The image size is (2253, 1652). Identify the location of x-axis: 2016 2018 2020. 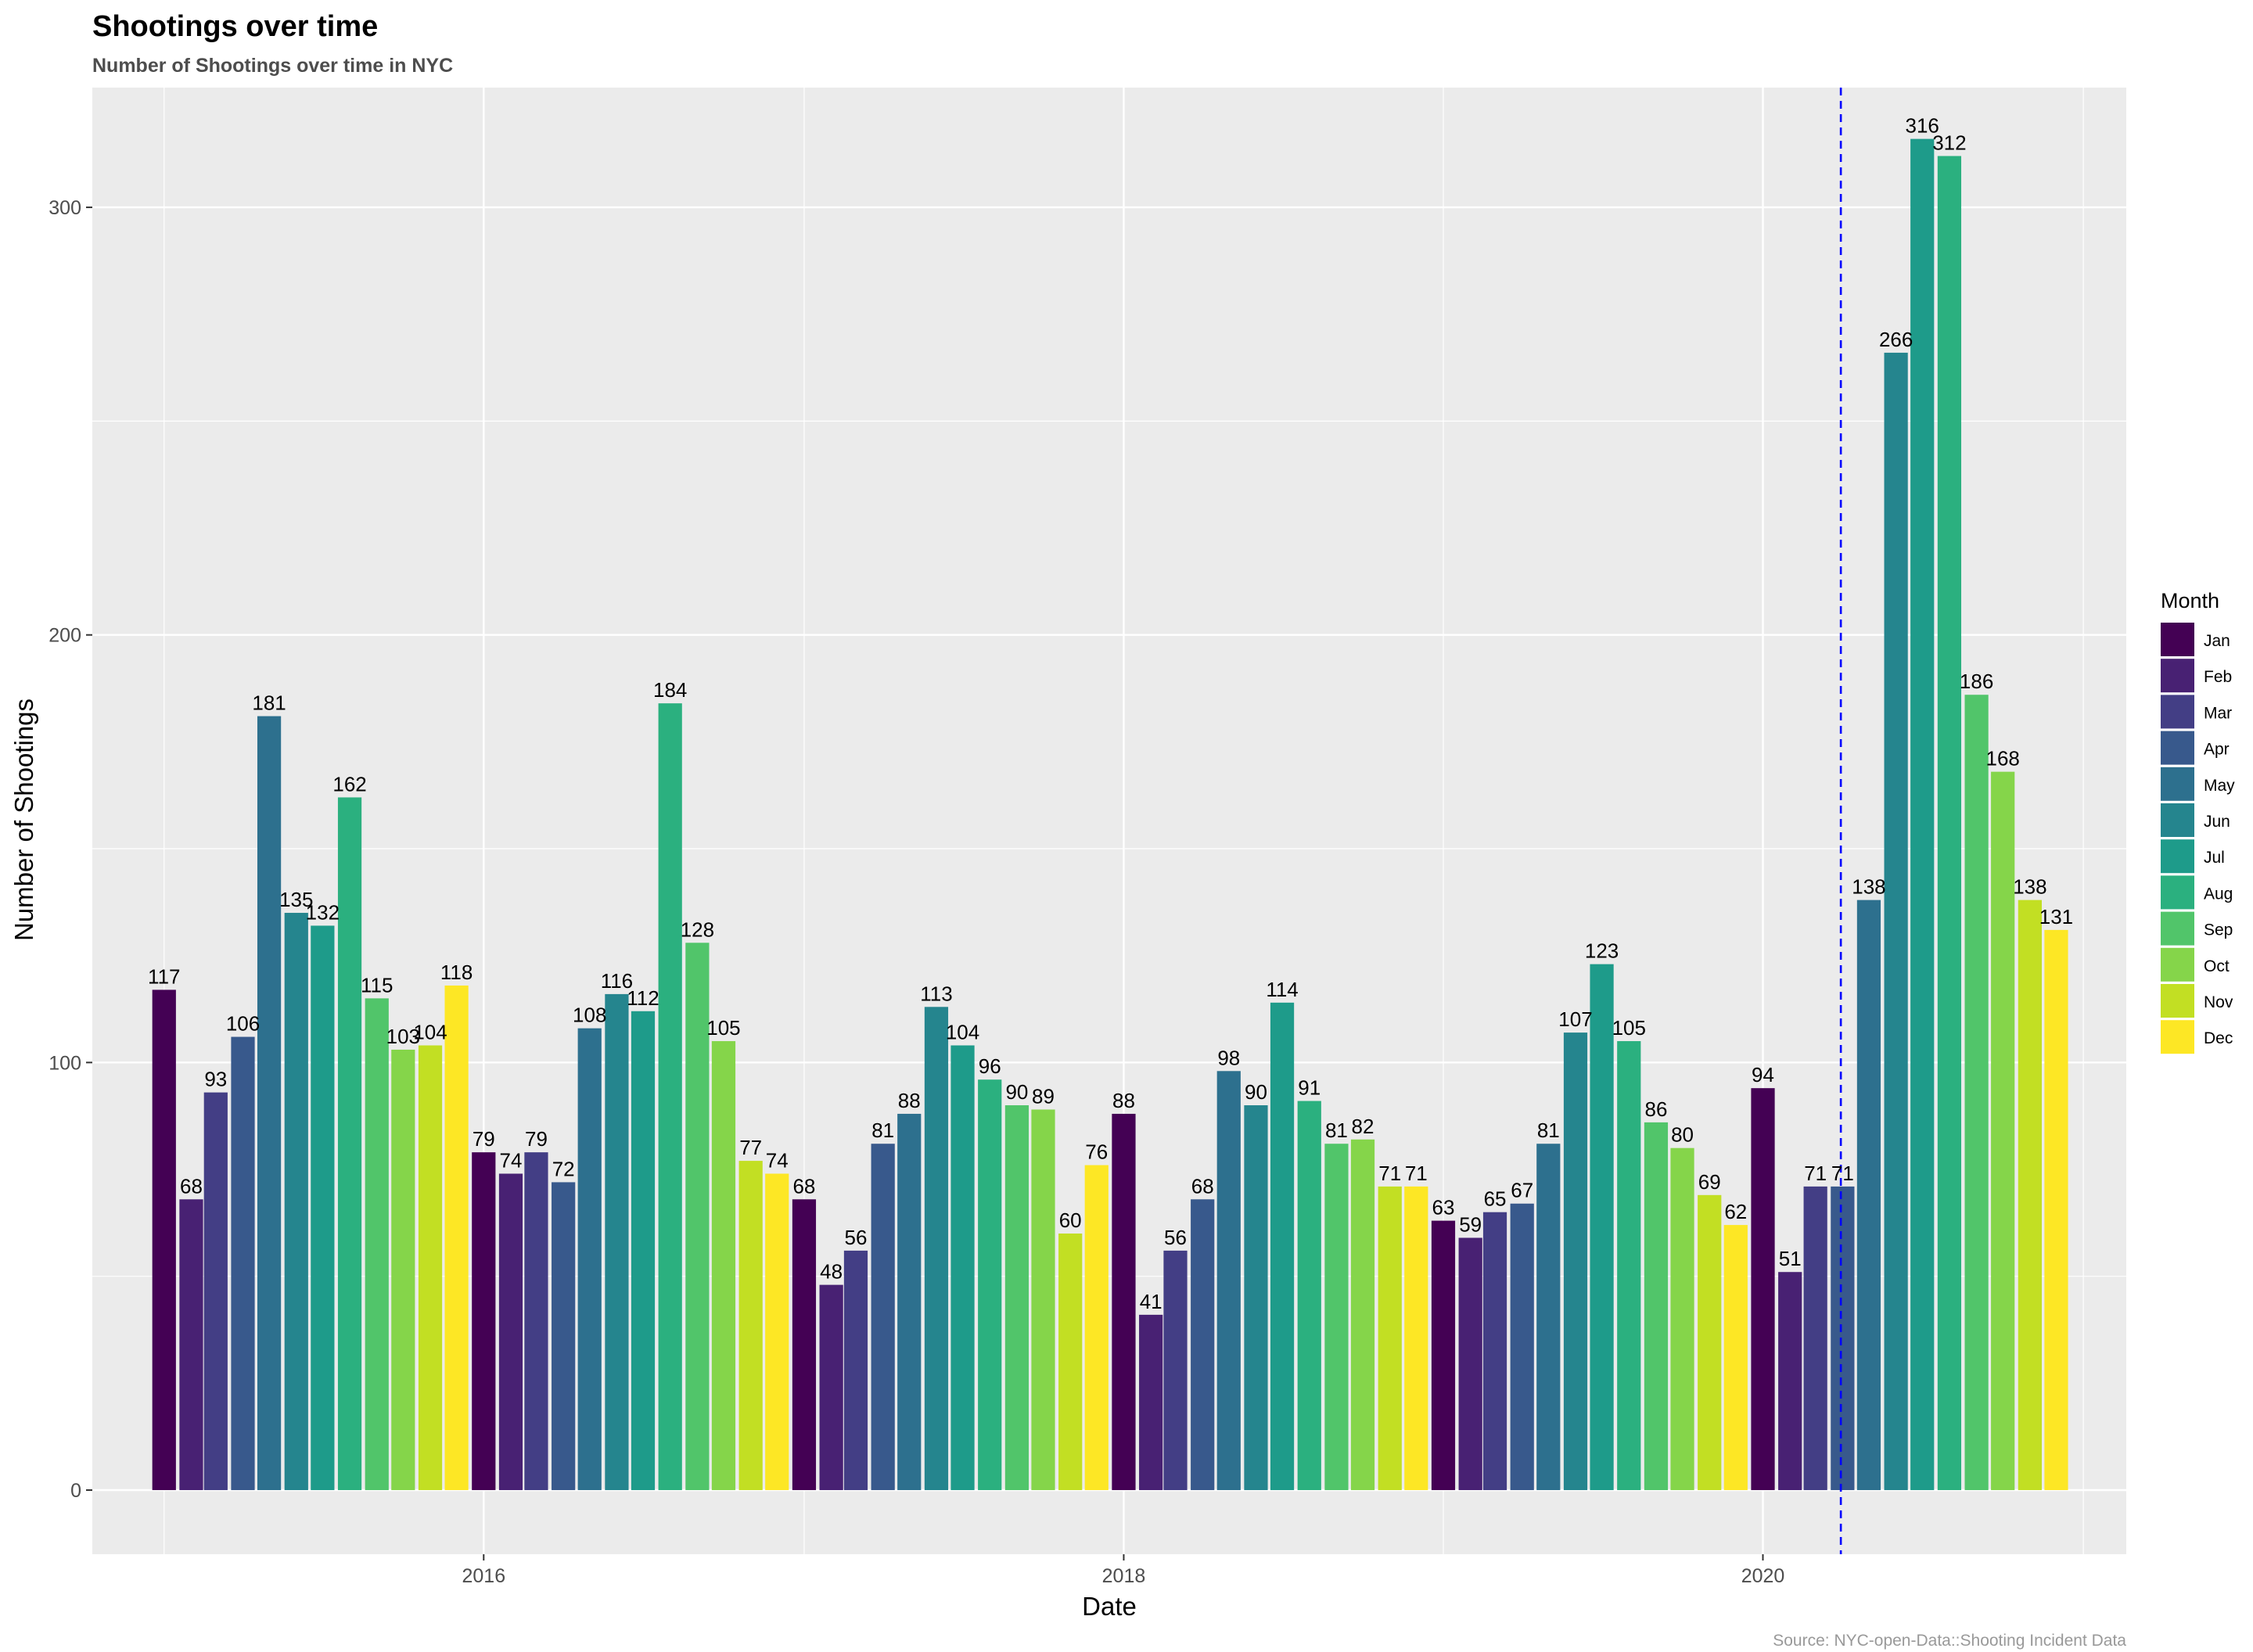
(1123, 1571).